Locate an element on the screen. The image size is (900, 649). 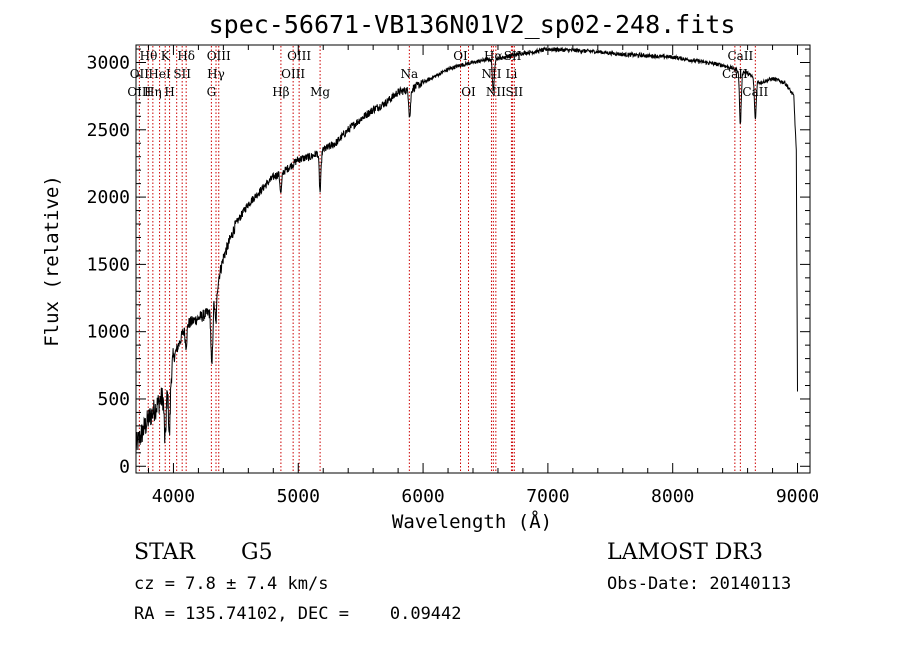
coordinates-text: RA = 135.74102, DEC = 0.09442 is located at coordinates (298, 614).